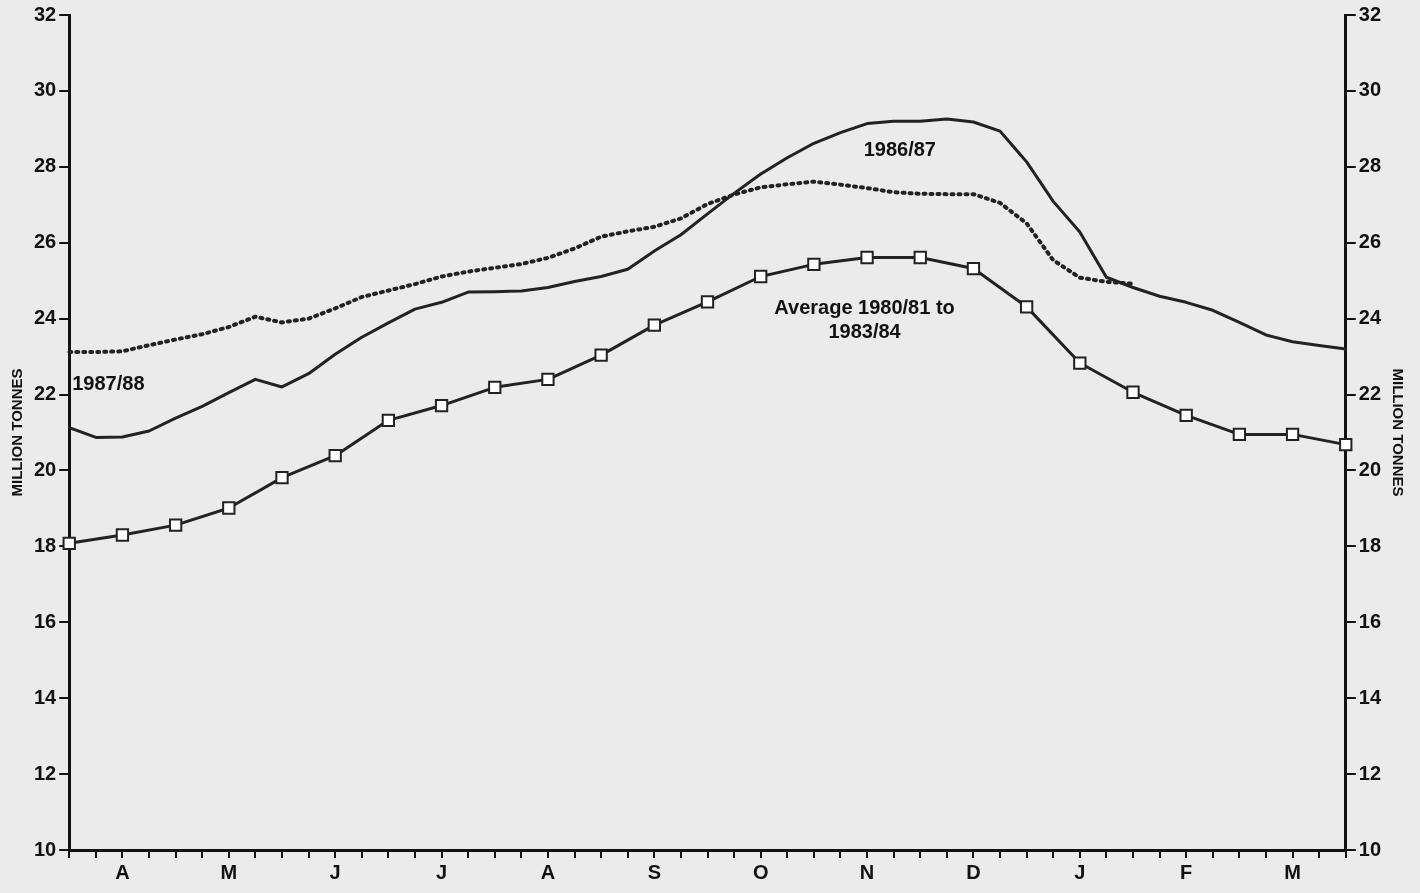 Image resolution: width=1420 pixels, height=893 pixels. Describe the element at coordinates (45, 241) in the screenshot. I see `y-tick-label: 26` at that location.